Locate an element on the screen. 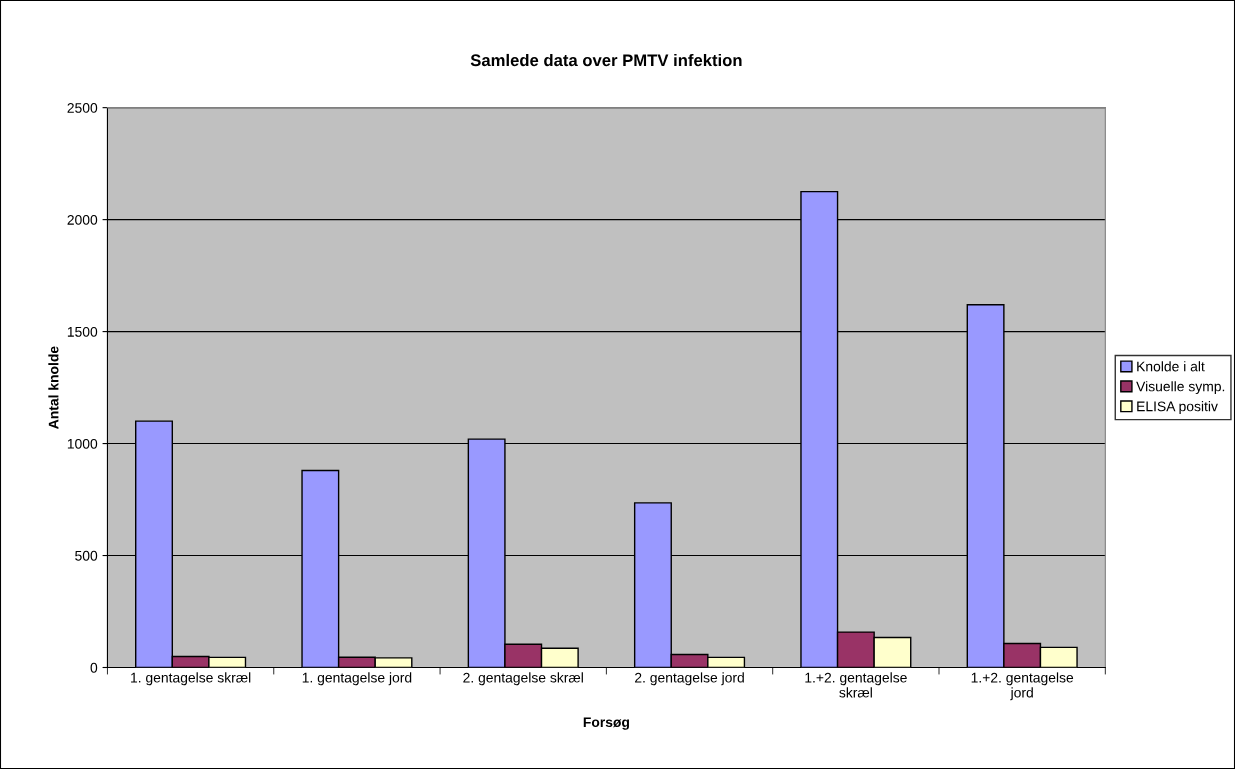 This screenshot has width=1235, height=769. x-tick-label: 1.+2. gentagelse skræl is located at coordinates (856, 685).